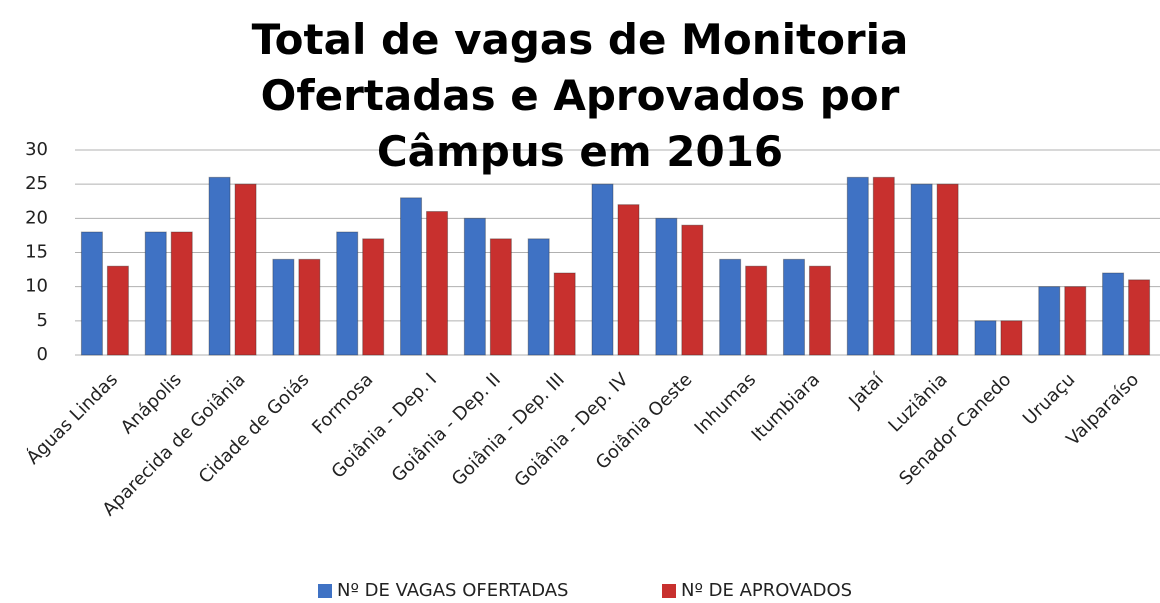 Image resolution: width=1160 pixels, height=603 pixels. What do you see at coordinates (36, 286) in the screenshot?
I see `y-tick-label: 10` at bounding box center [36, 286].